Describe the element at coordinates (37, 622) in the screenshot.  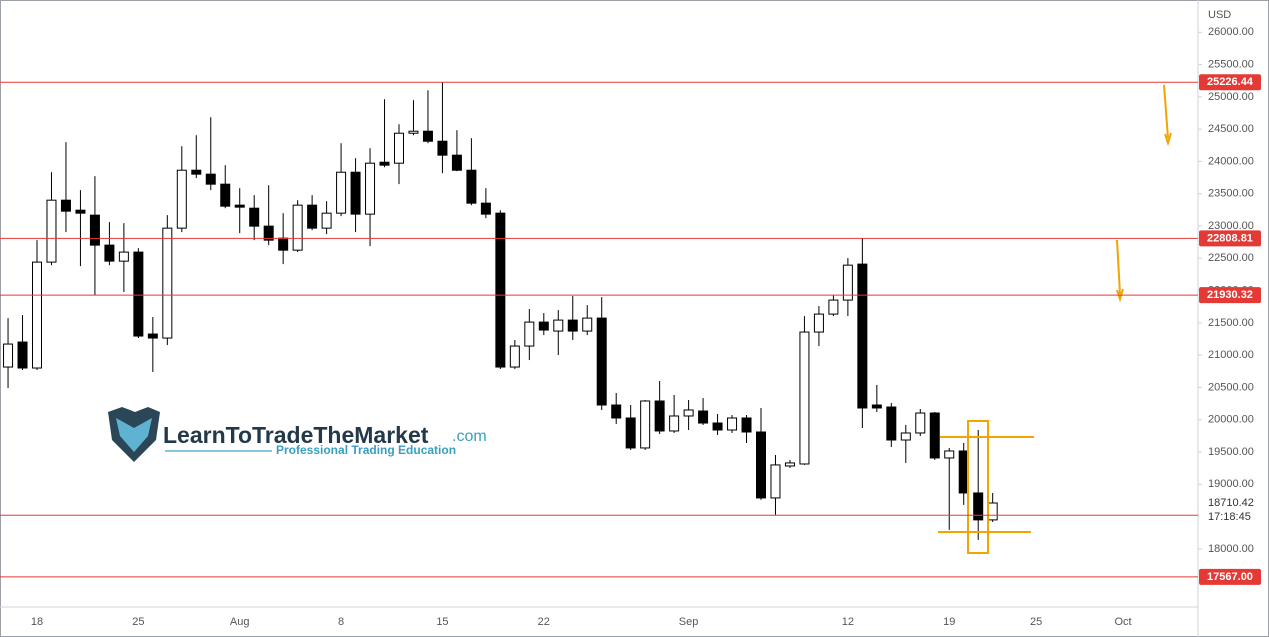
I see `x-tick-label: 18` at that location.